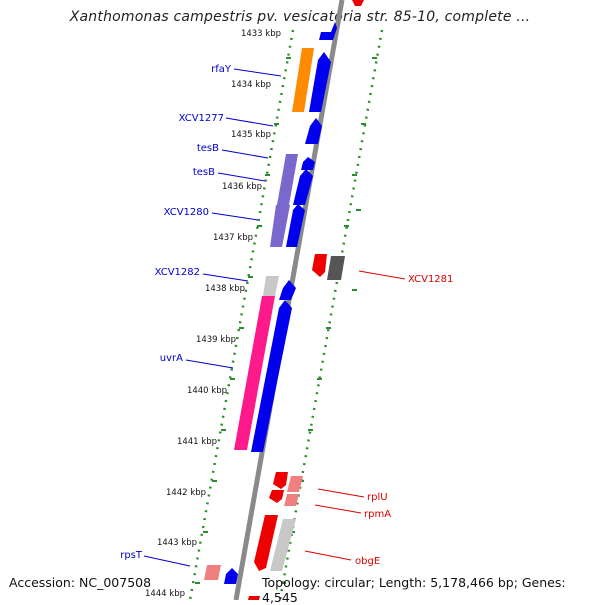 This screenshot has height=605, width=600. Describe the element at coordinates (271, 286) in the screenshot. I see `gene-XCV1282-grey` at that location.